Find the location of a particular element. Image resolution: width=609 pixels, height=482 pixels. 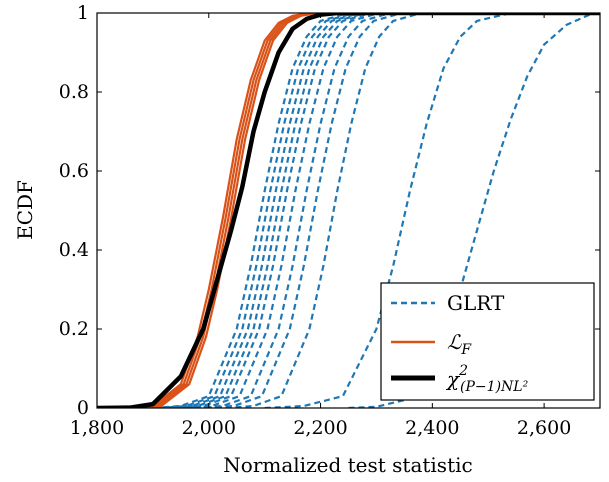

y-tick-label: 0.4 is located at coordinates (74, 250).